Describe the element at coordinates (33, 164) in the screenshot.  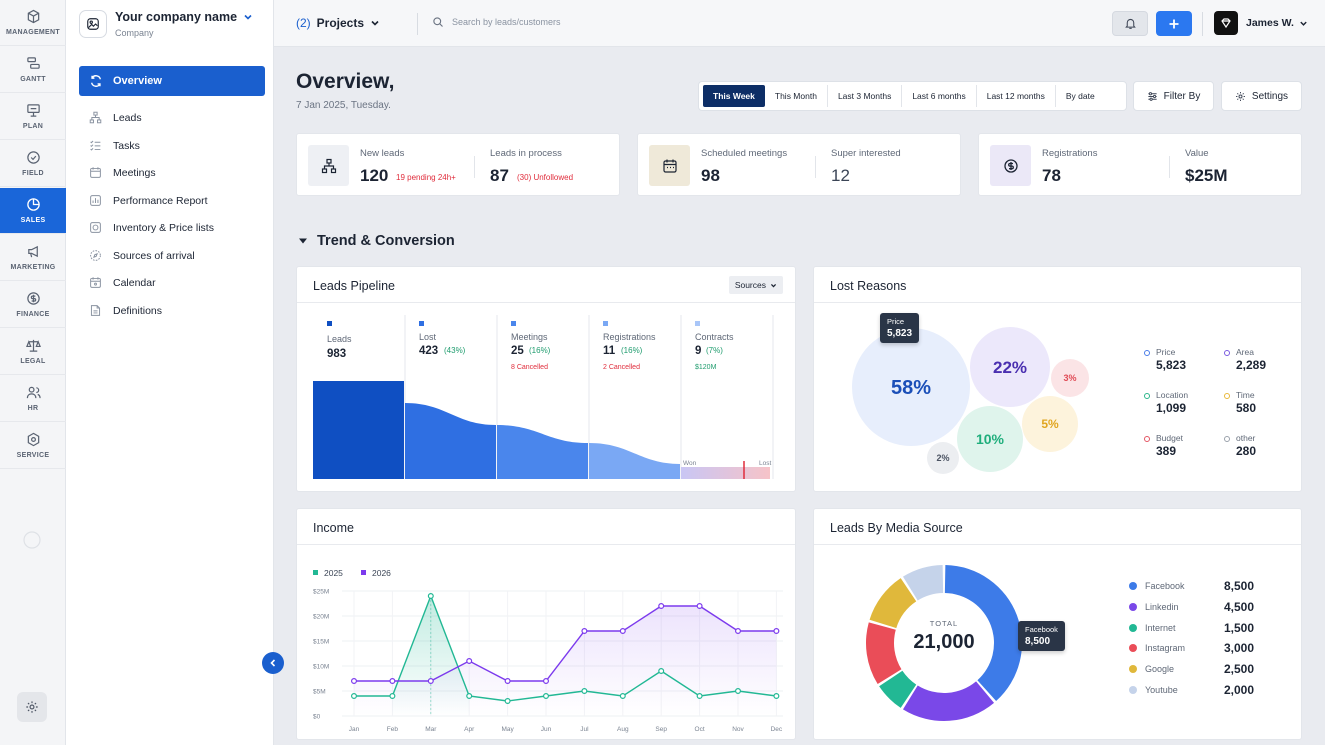
I see `rail-item-field: FIELD` at that location.